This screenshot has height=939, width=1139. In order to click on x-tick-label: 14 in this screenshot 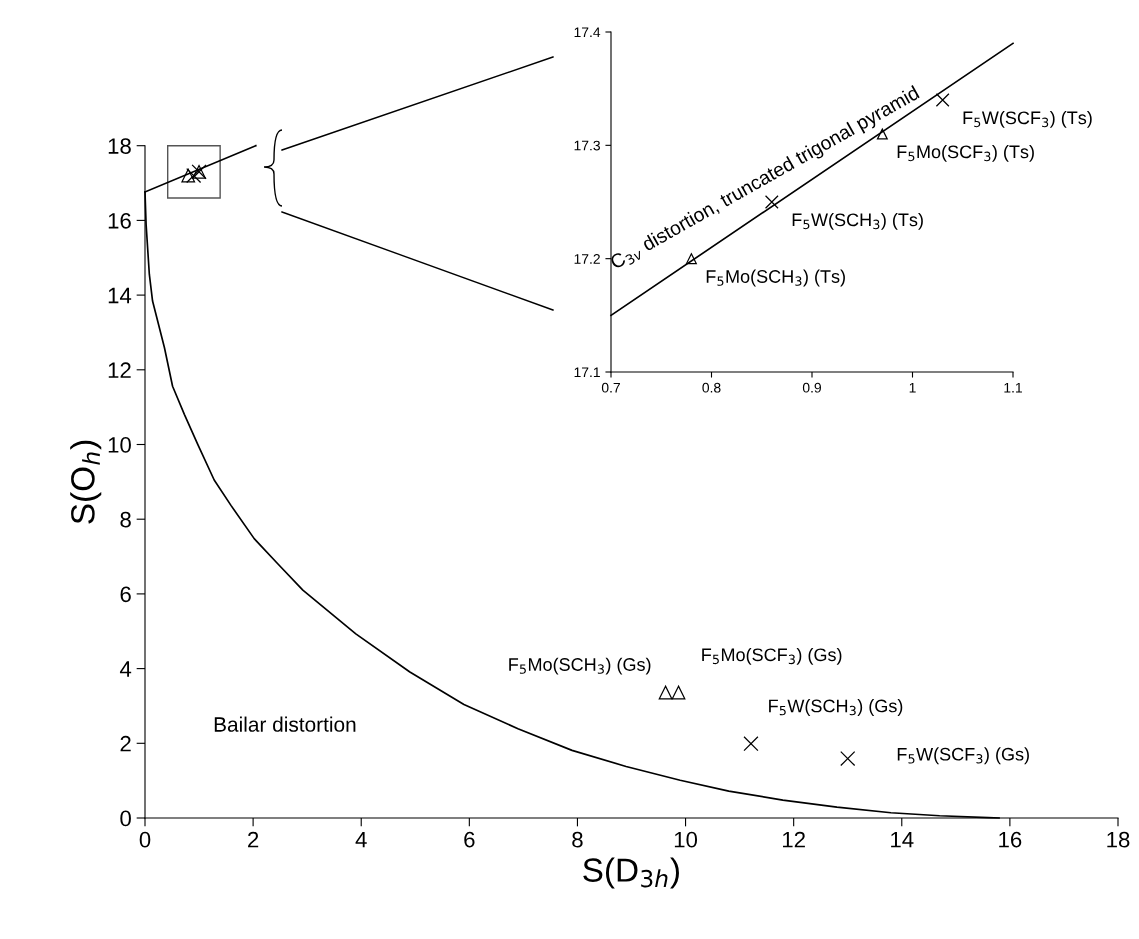, I will do `click(902, 840)`.